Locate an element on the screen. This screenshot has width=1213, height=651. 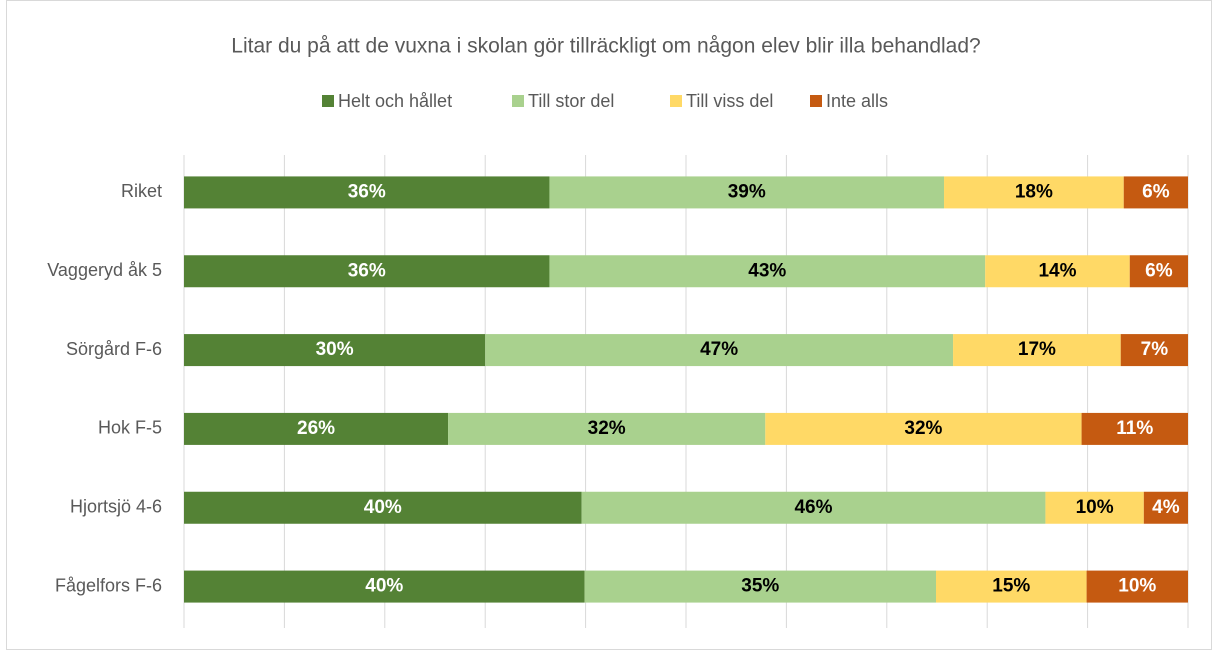
data-label: 47% is located at coordinates (719, 349).